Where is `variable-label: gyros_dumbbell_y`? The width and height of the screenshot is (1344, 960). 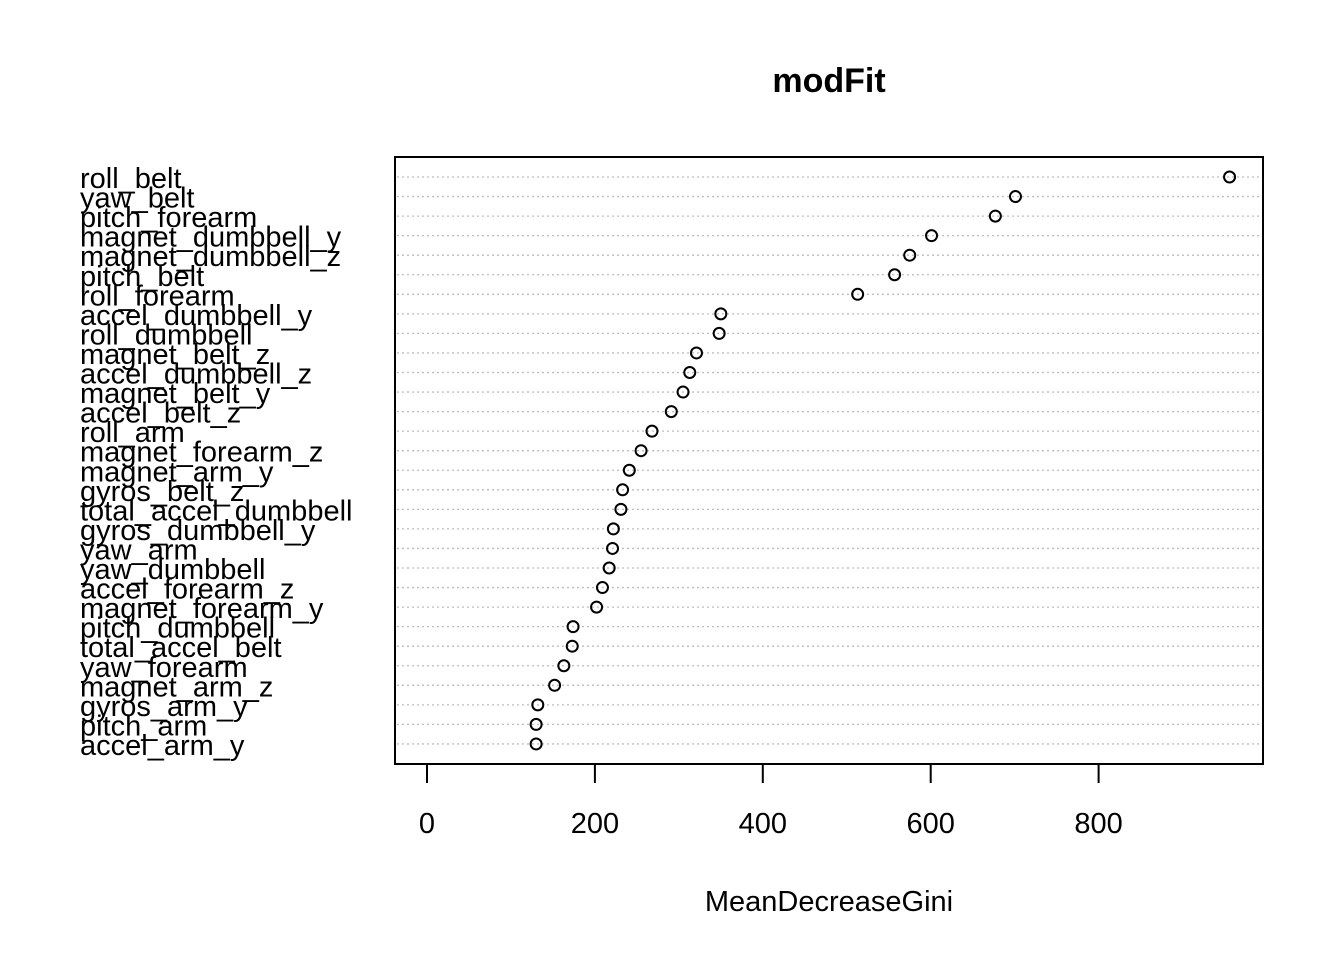
variable-label: gyros_dumbbell_y is located at coordinates (198, 531).